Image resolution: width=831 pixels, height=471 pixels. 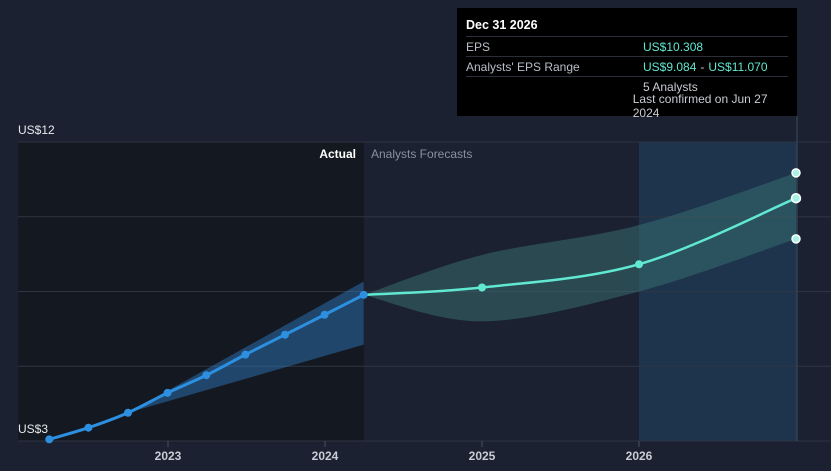 What do you see at coordinates (627, 86) in the screenshot?
I see `tooltip-analysts-row: 5 Analysts` at bounding box center [627, 86].